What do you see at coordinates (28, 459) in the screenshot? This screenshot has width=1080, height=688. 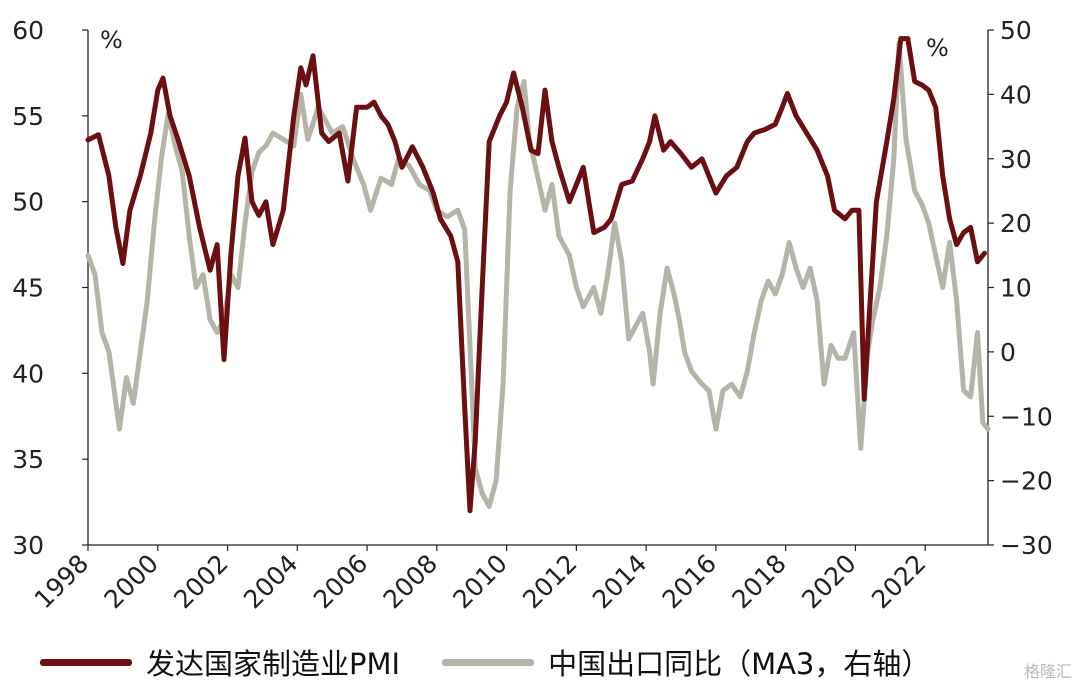 I see `left-tick-label: 35` at bounding box center [28, 459].